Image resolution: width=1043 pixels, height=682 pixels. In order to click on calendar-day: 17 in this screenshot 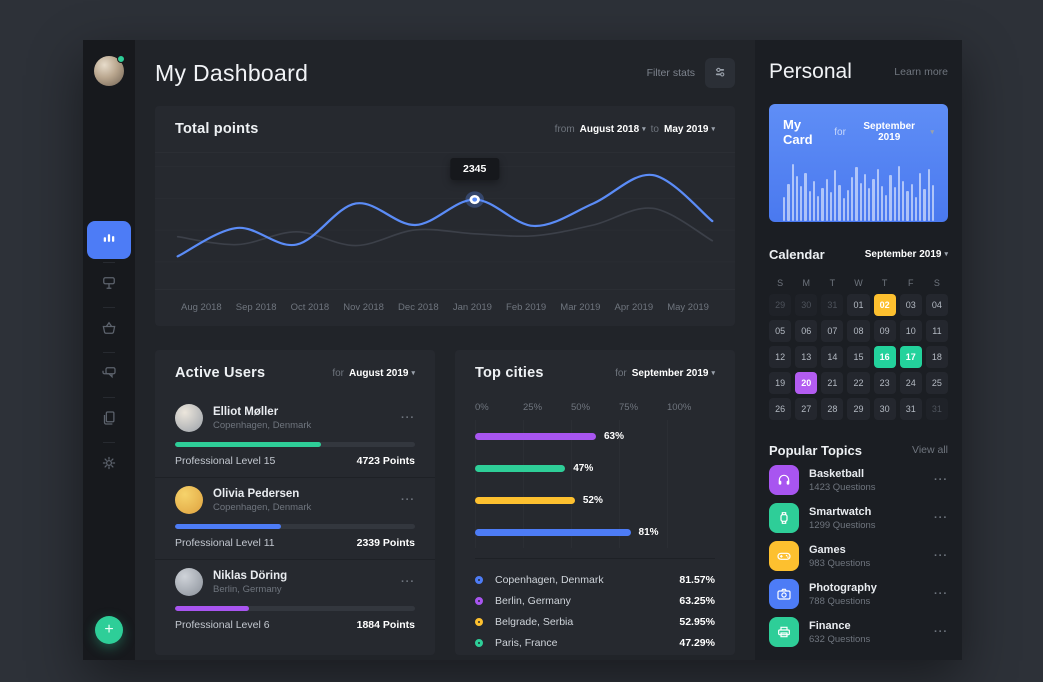, I will do `click(910, 357)`.